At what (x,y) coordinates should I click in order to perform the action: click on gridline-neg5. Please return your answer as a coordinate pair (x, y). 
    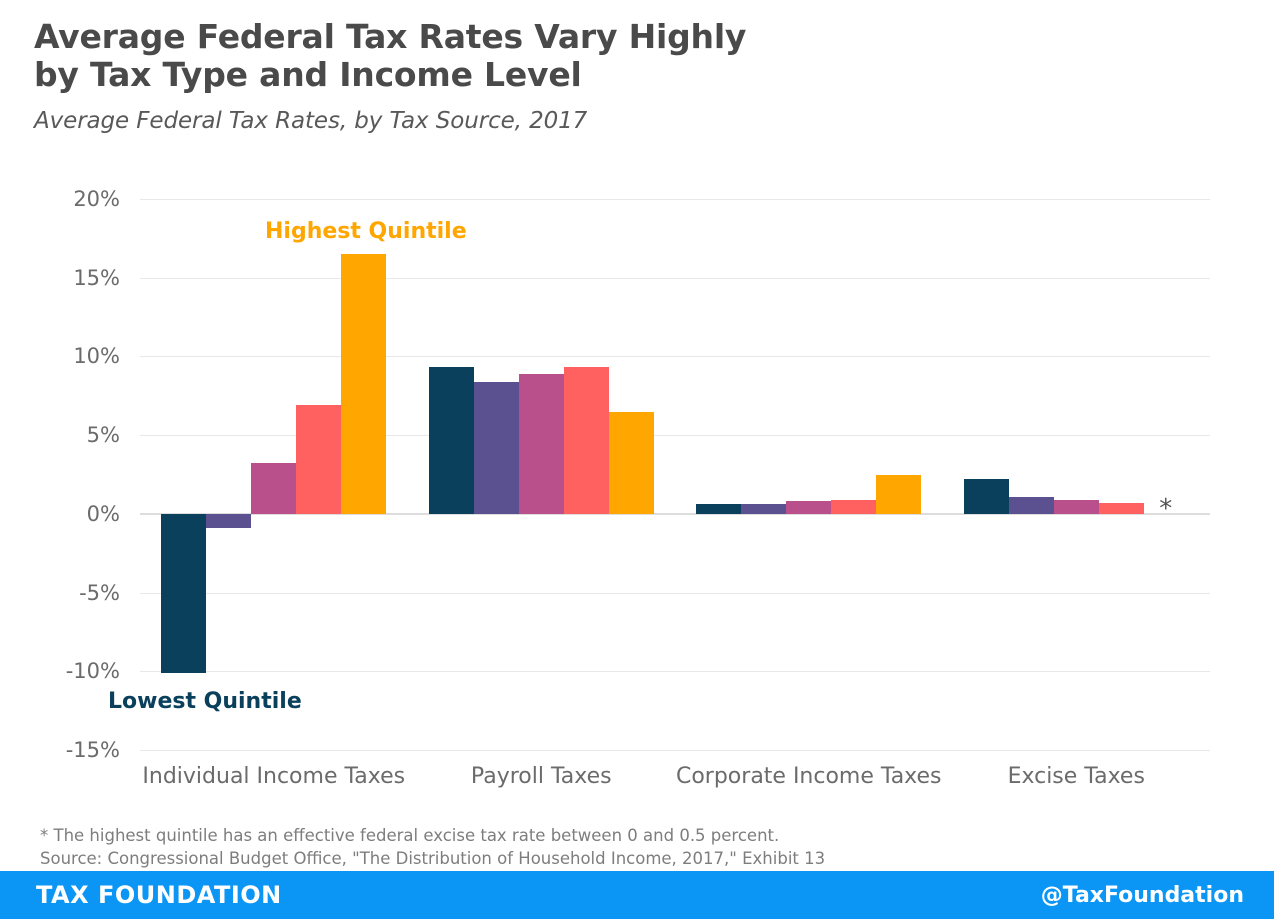
    Looking at the image, I should click on (675, 593).